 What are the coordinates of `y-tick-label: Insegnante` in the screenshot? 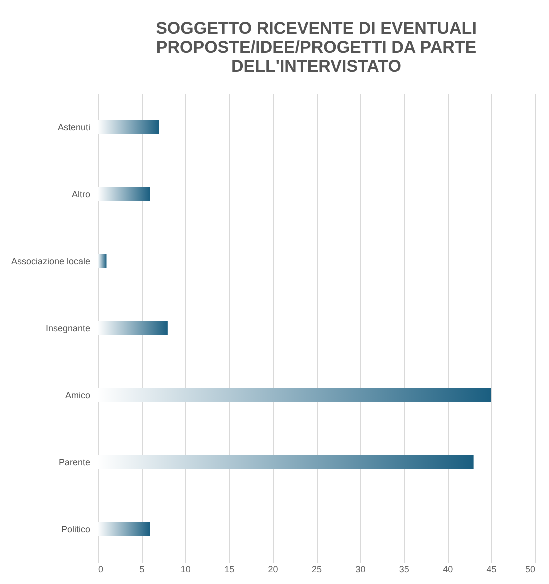 It's located at (68, 329).